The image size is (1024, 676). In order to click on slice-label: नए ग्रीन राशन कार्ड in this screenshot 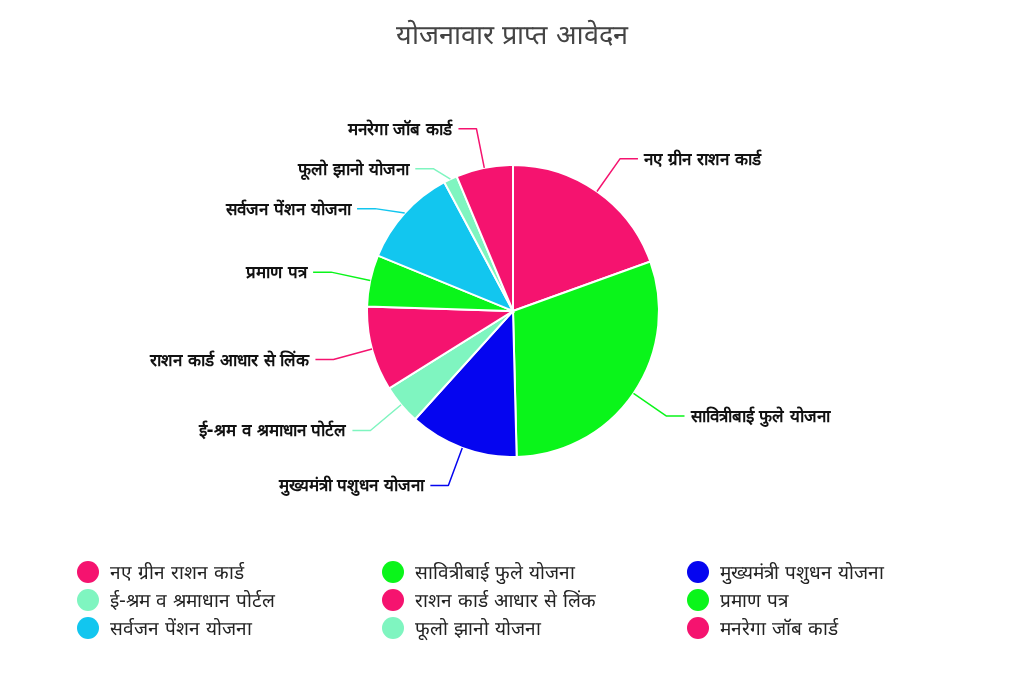, I will do `click(702, 158)`.